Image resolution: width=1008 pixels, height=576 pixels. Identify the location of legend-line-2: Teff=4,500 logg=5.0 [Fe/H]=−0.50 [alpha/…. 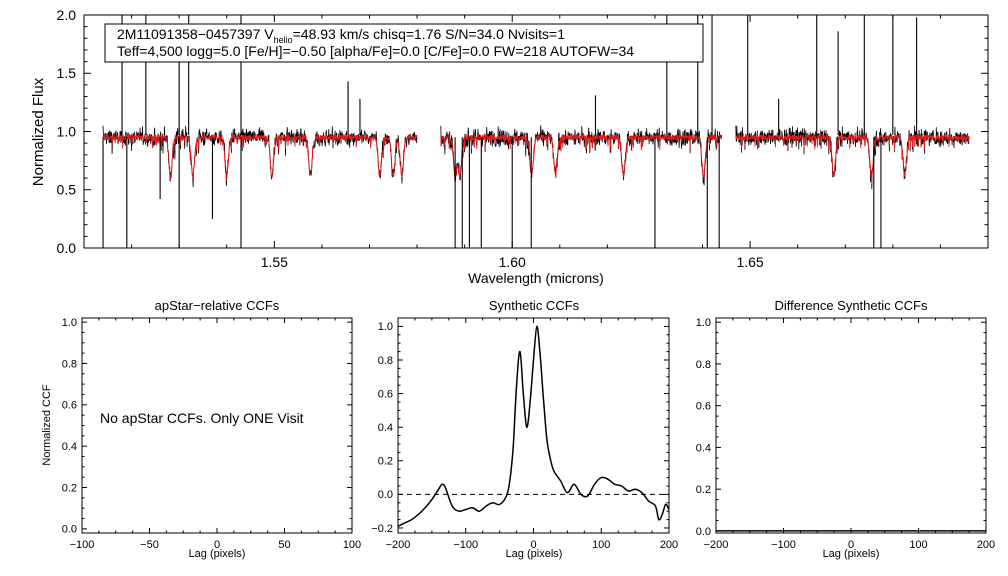
(375, 51).